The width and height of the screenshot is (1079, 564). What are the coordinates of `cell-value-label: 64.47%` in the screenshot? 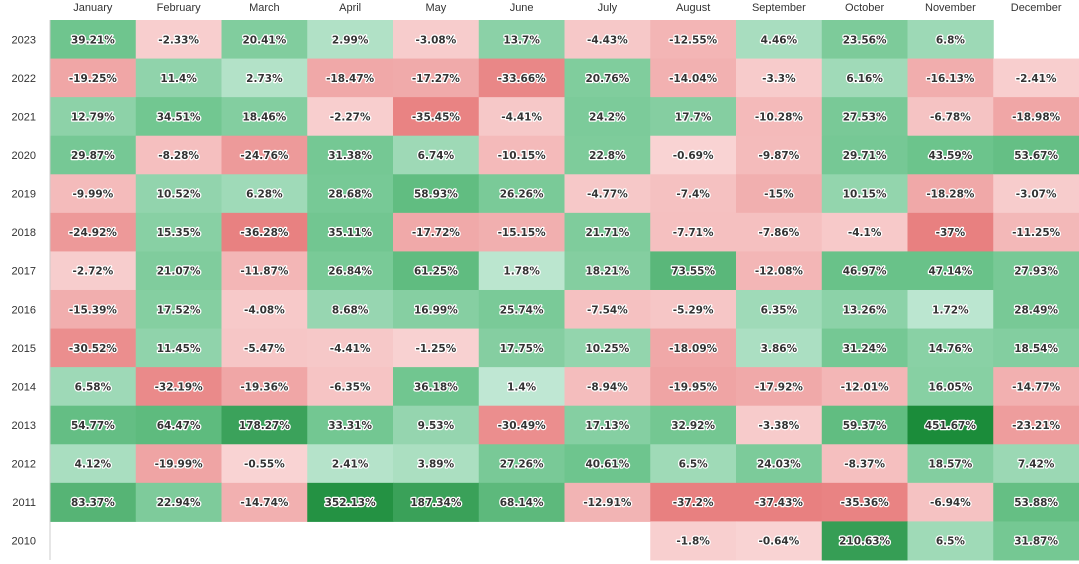 It's located at (179, 426).